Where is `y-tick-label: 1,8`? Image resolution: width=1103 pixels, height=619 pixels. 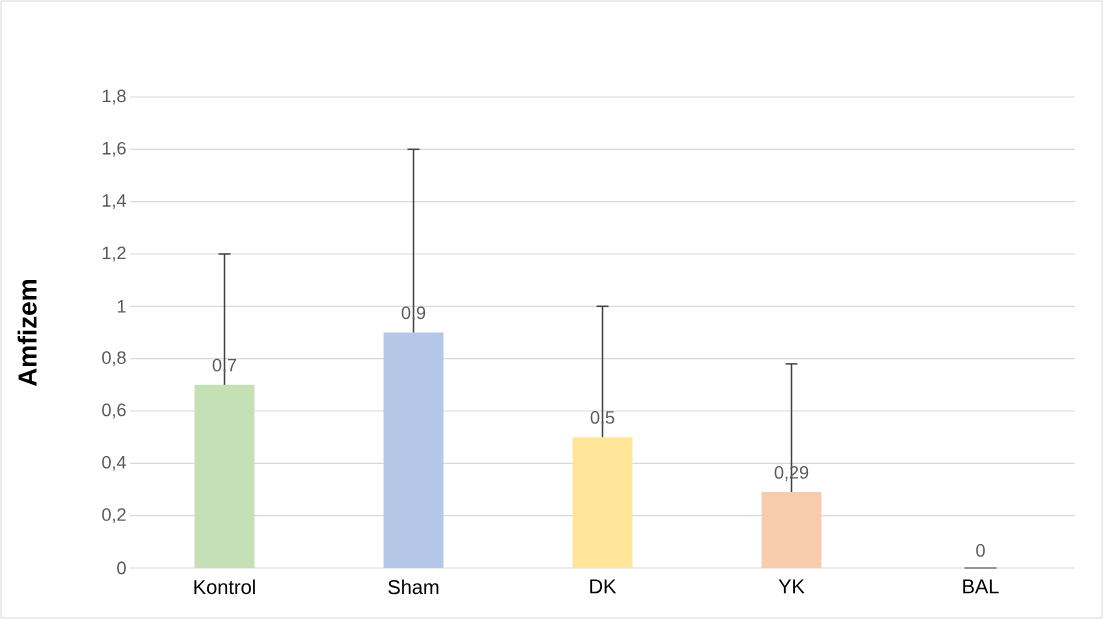
y-tick-label: 1,8 is located at coordinates (114, 97).